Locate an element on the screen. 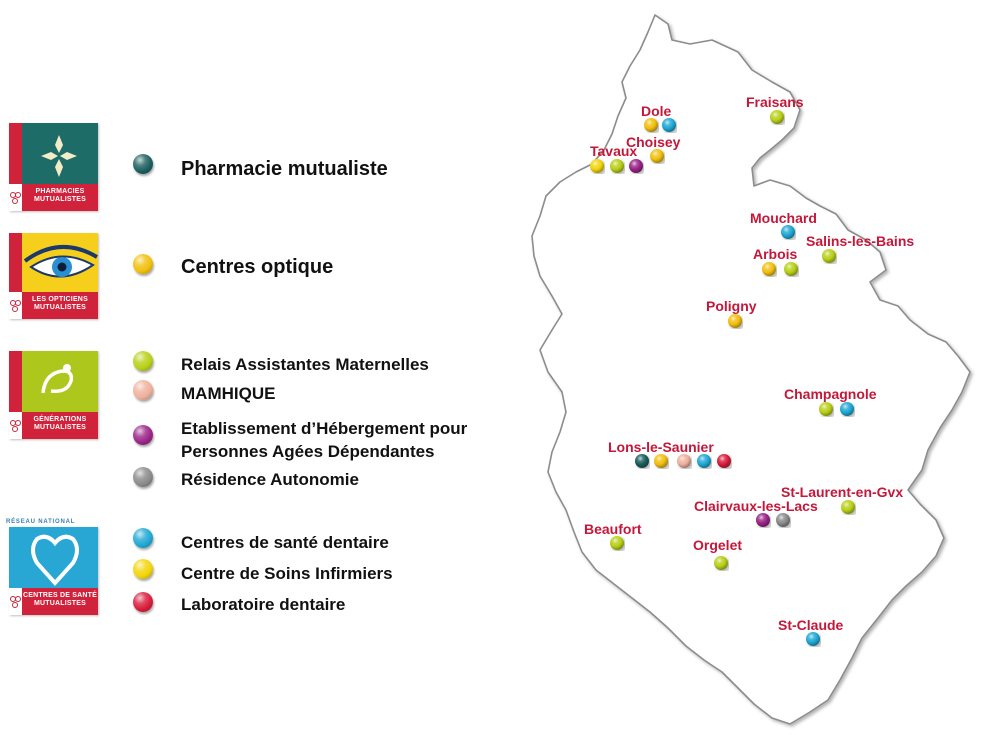  city-label-orgelet: Orgelet is located at coordinates (717, 545).